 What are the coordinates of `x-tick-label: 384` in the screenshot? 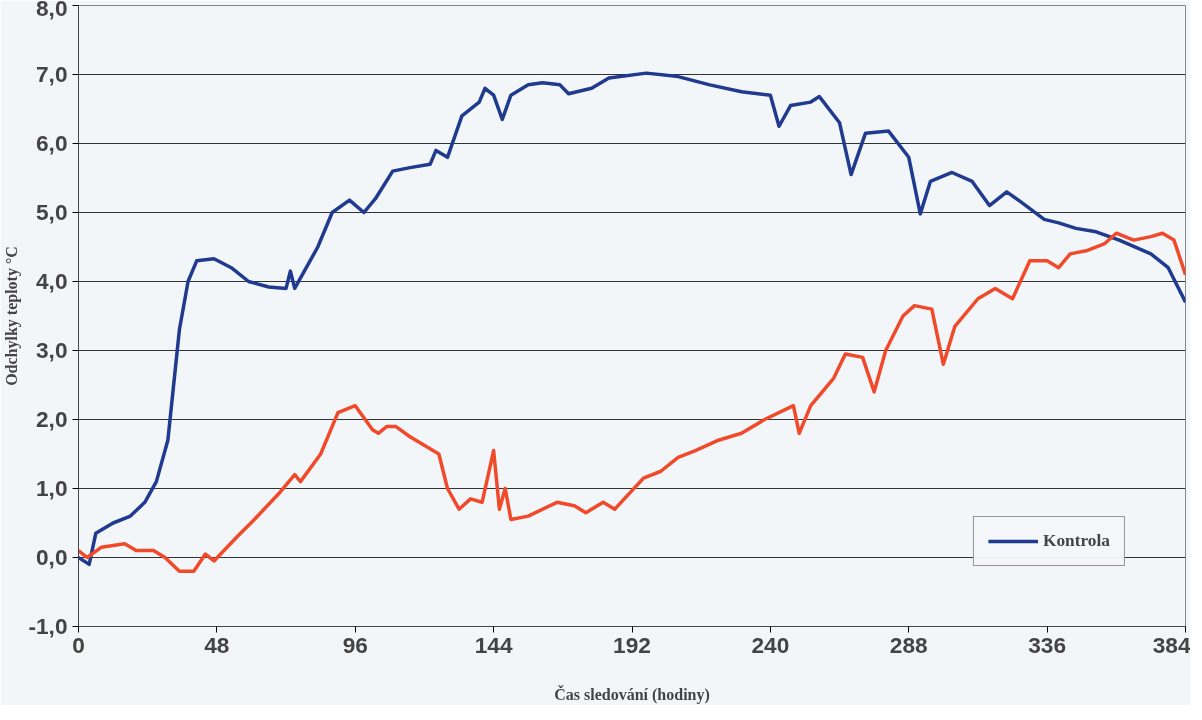 It's located at (1171, 644).